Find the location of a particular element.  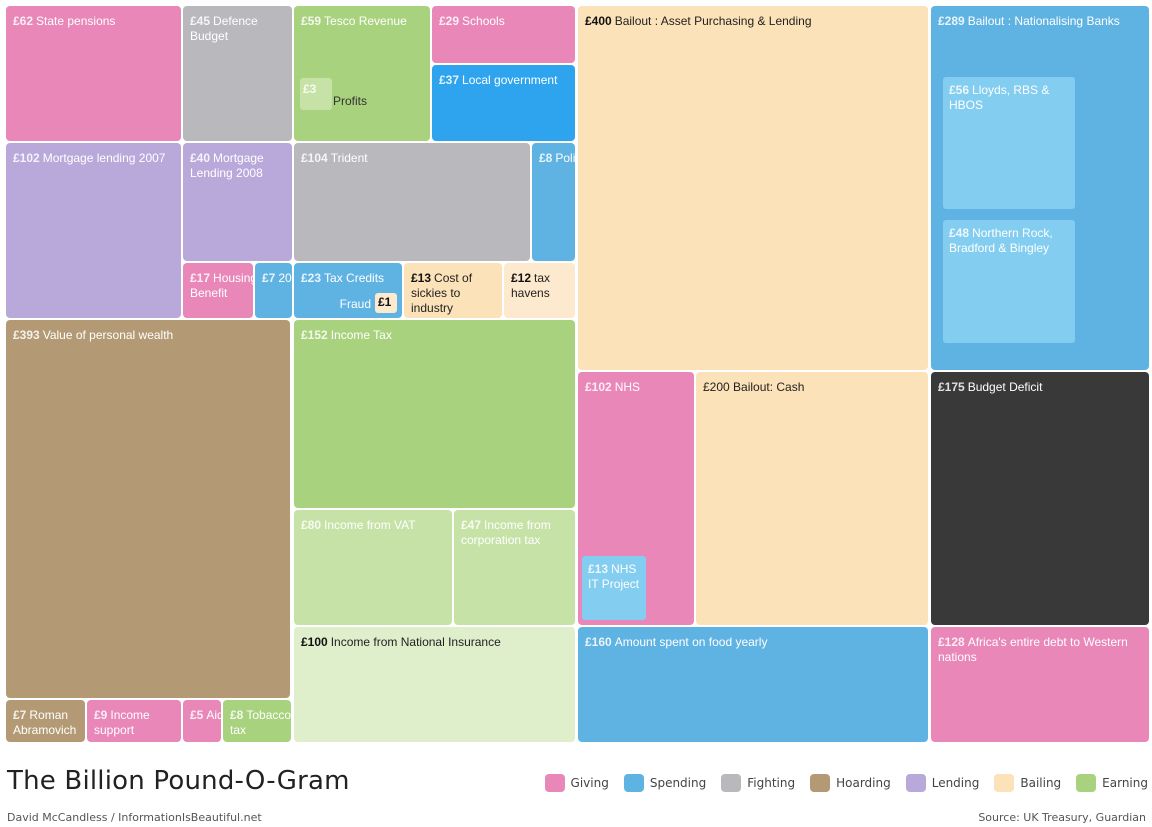

tile-amount: £45 is located at coordinates (200, 21).